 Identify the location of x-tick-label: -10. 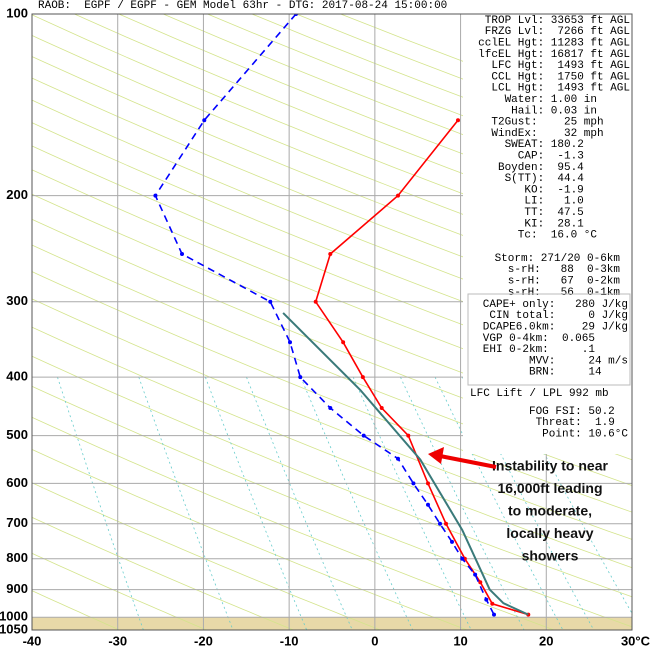
(289, 640).